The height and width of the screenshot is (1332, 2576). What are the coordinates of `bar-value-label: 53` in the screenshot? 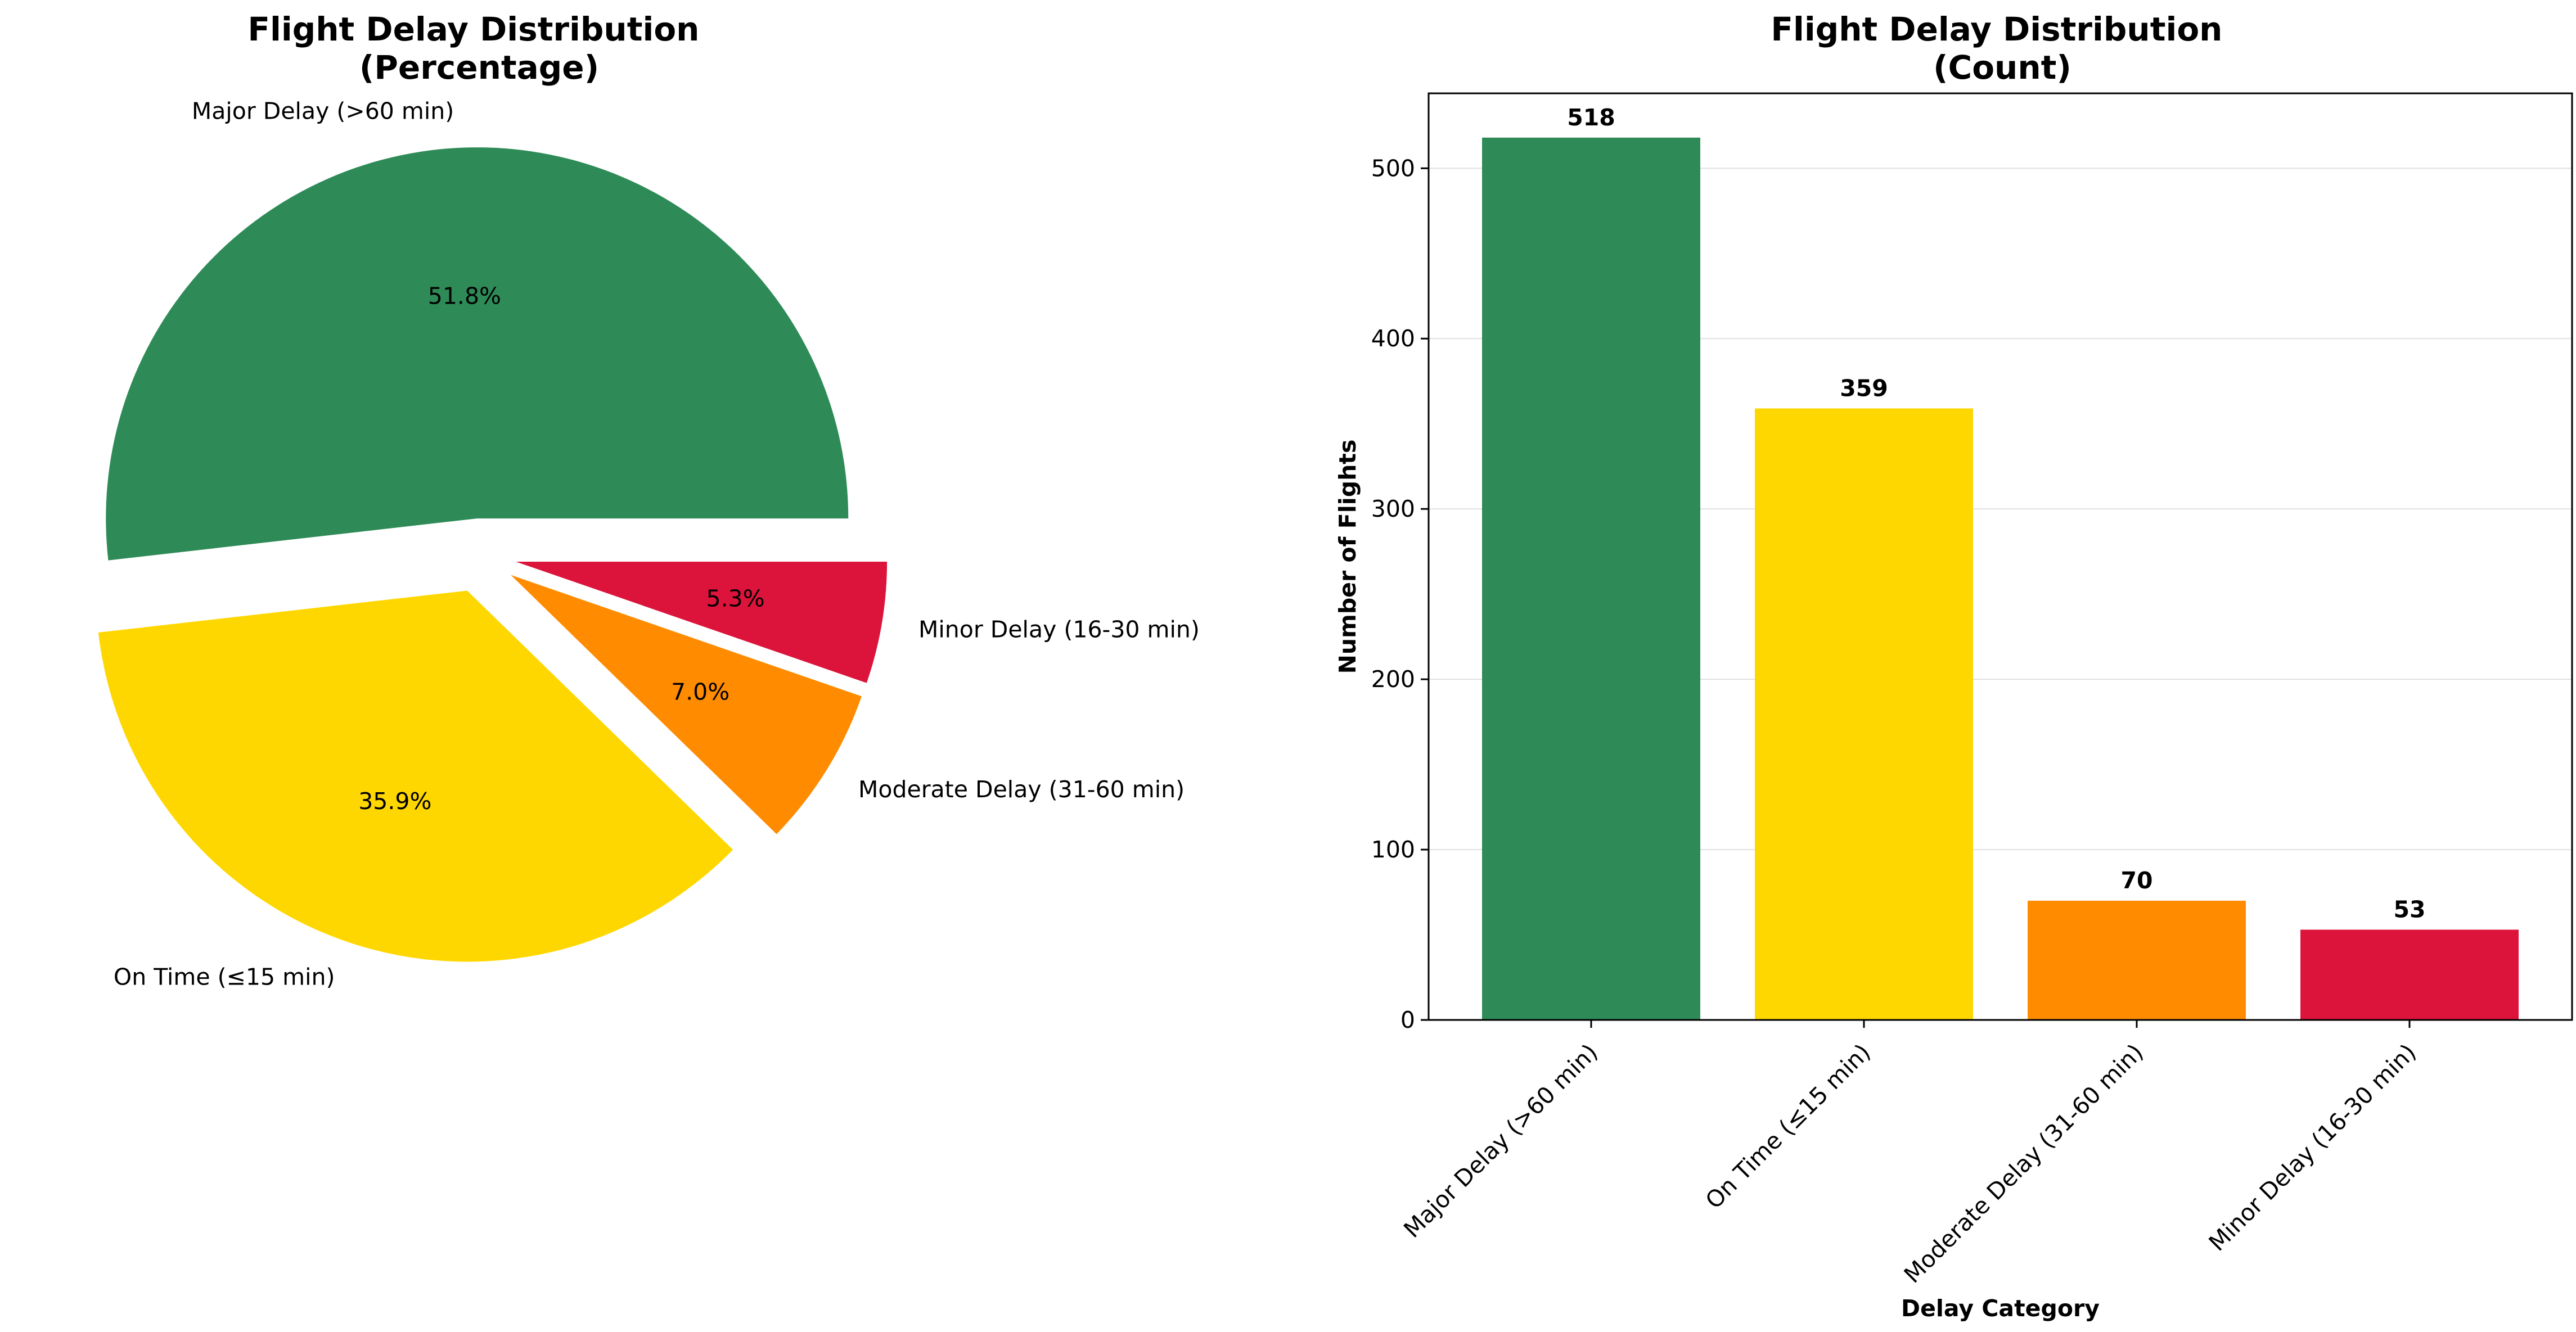 It's located at (2409, 910).